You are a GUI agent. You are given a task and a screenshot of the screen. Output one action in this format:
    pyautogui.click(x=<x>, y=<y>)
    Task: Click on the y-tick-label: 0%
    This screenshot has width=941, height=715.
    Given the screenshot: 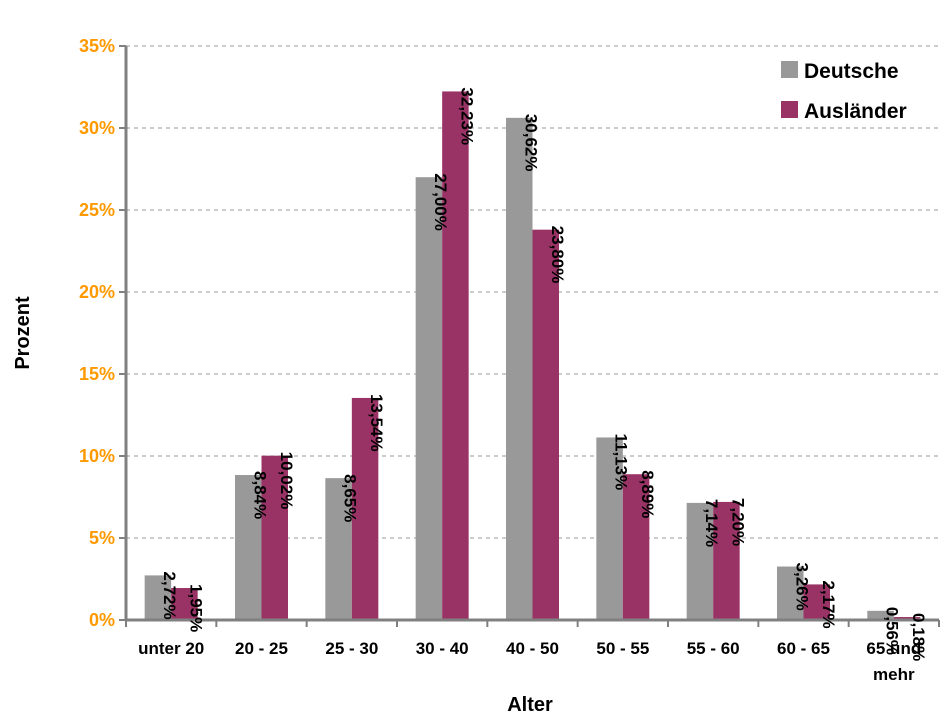 What is the action you would take?
    pyautogui.click(x=102, y=620)
    